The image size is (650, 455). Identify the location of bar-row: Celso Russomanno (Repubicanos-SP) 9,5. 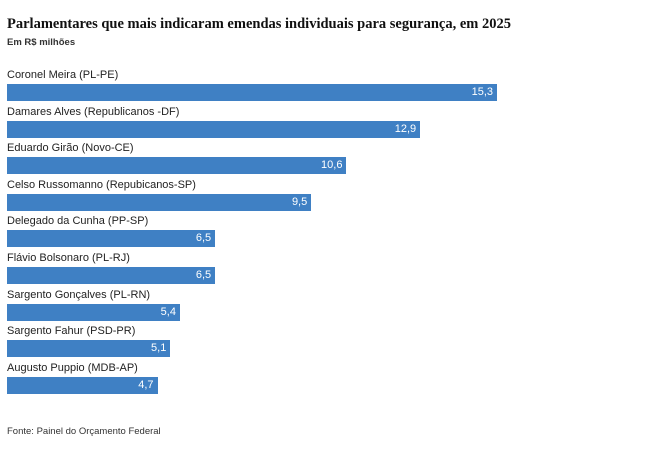
(307, 196).